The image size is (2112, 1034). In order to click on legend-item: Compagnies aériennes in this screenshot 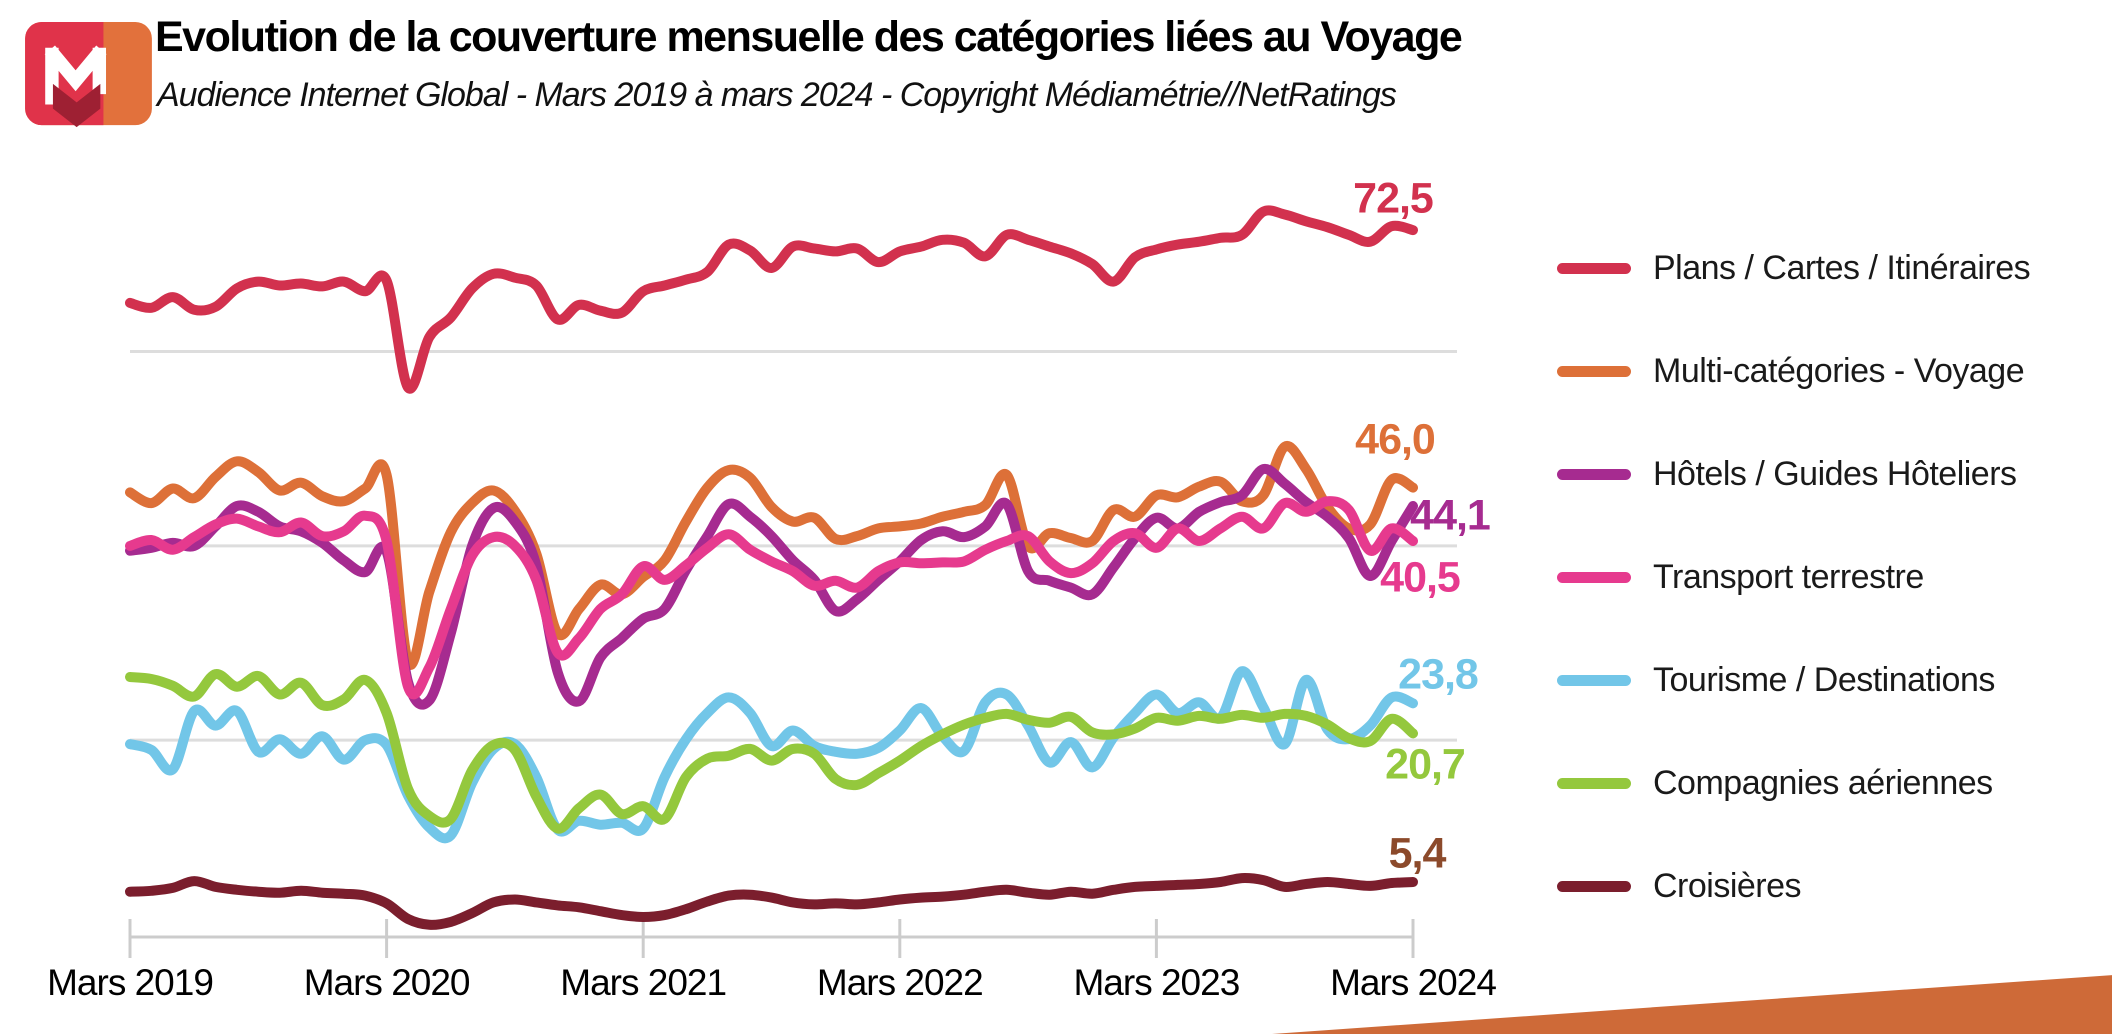, I will do `click(1827, 783)`.